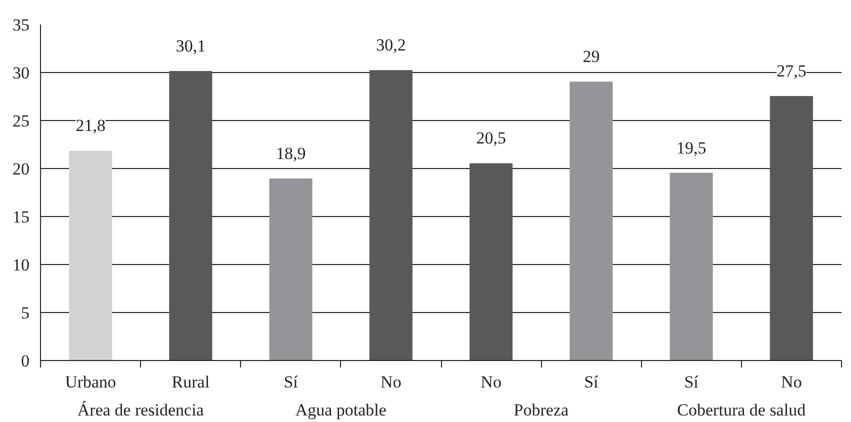  I want to click on data-label: 30,1, so click(191, 46).